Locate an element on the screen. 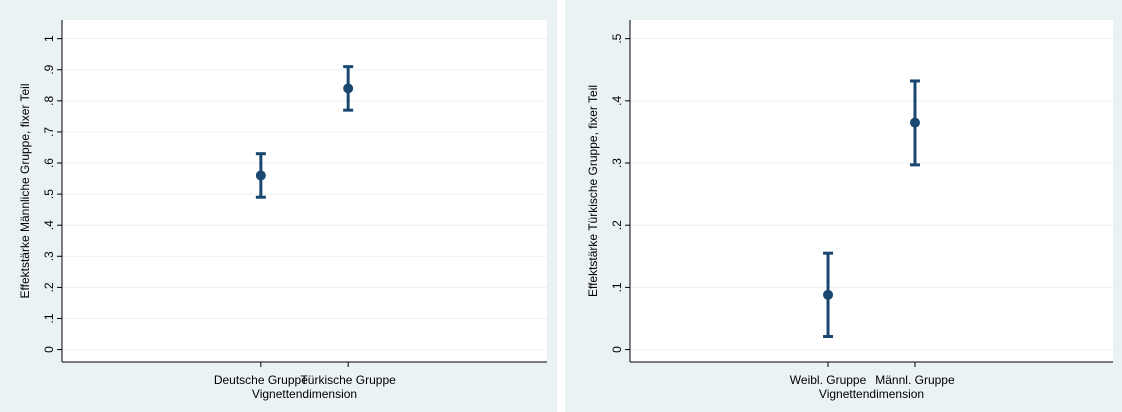  y-tick-label: .6 is located at coordinates (49, 163).